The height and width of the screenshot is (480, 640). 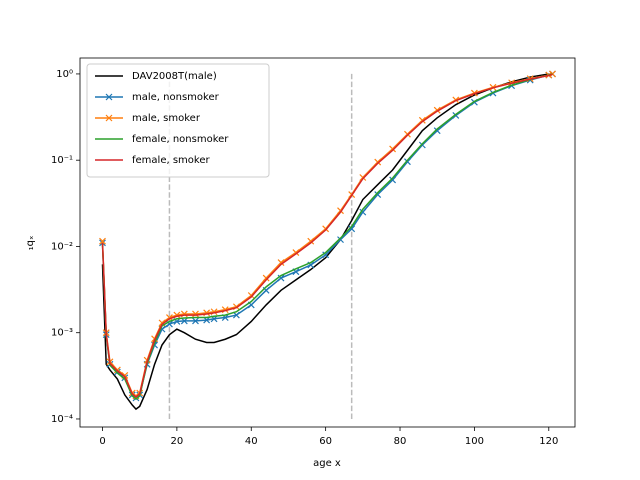 What do you see at coordinates (177, 441) in the screenshot?
I see `x-tick-label: 20` at bounding box center [177, 441].